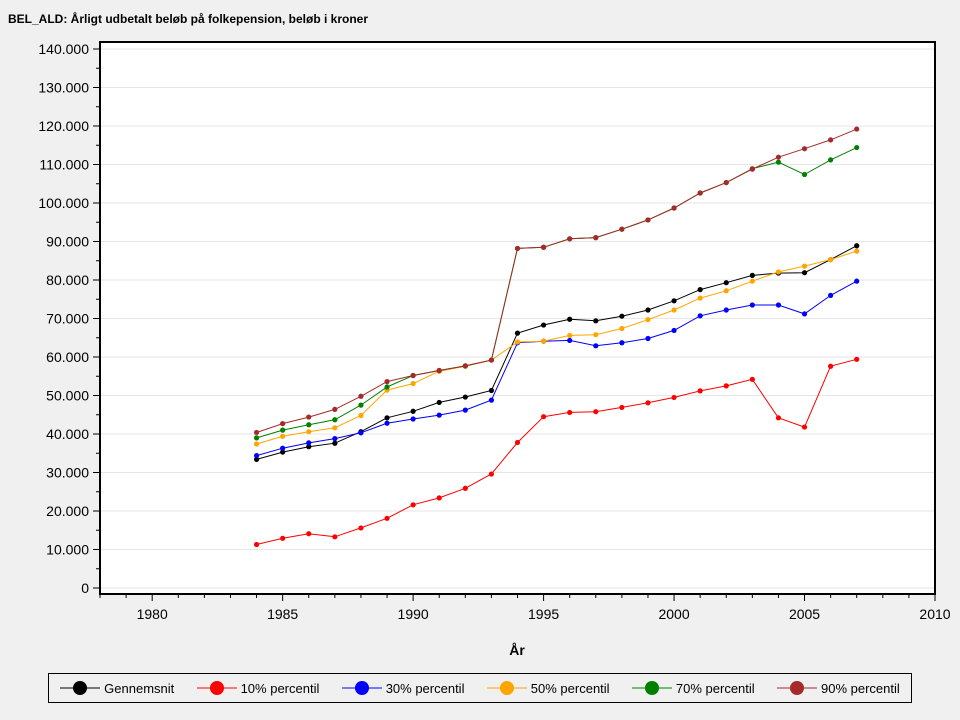  I want to click on legend-label: 30% percentil, so click(425, 688).